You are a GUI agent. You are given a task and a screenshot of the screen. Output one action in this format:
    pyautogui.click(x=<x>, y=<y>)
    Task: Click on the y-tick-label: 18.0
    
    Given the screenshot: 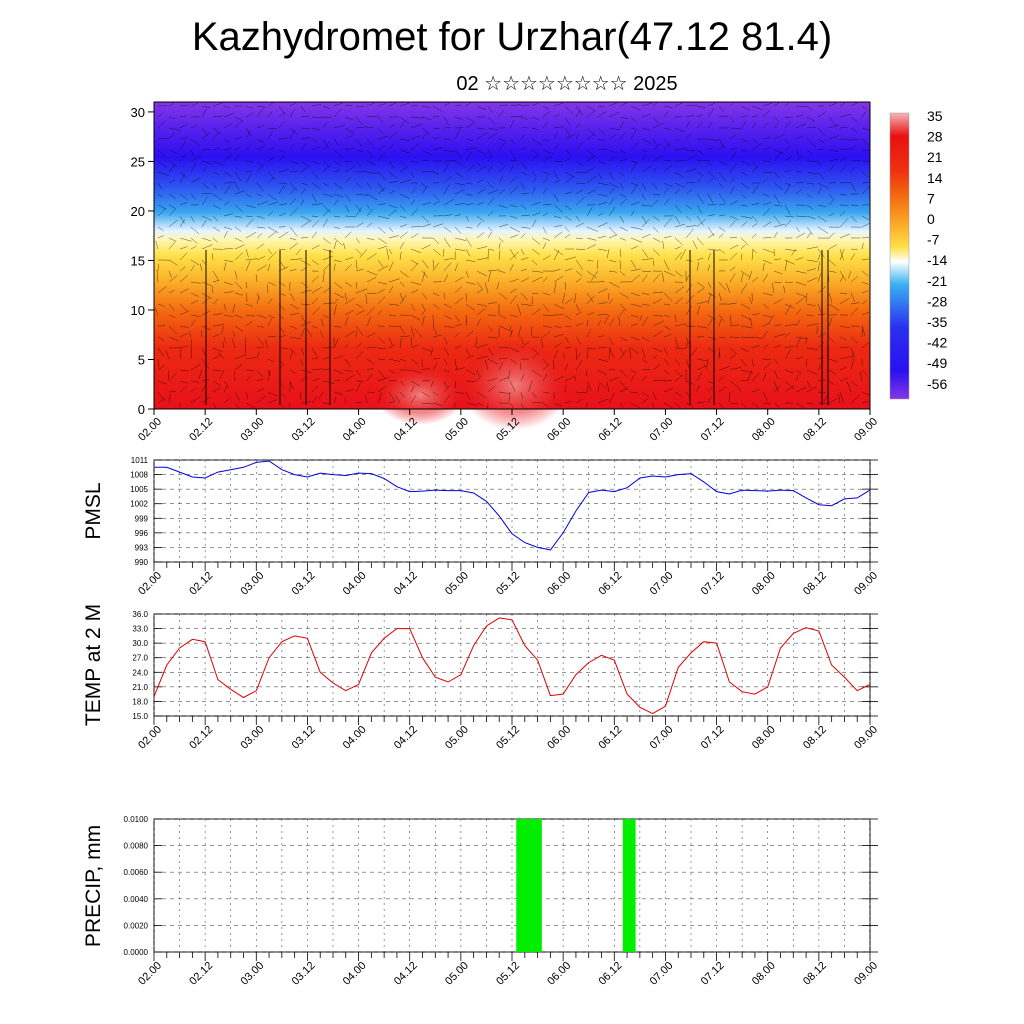 What is the action you would take?
    pyautogui.click(x=140, y=701)
    